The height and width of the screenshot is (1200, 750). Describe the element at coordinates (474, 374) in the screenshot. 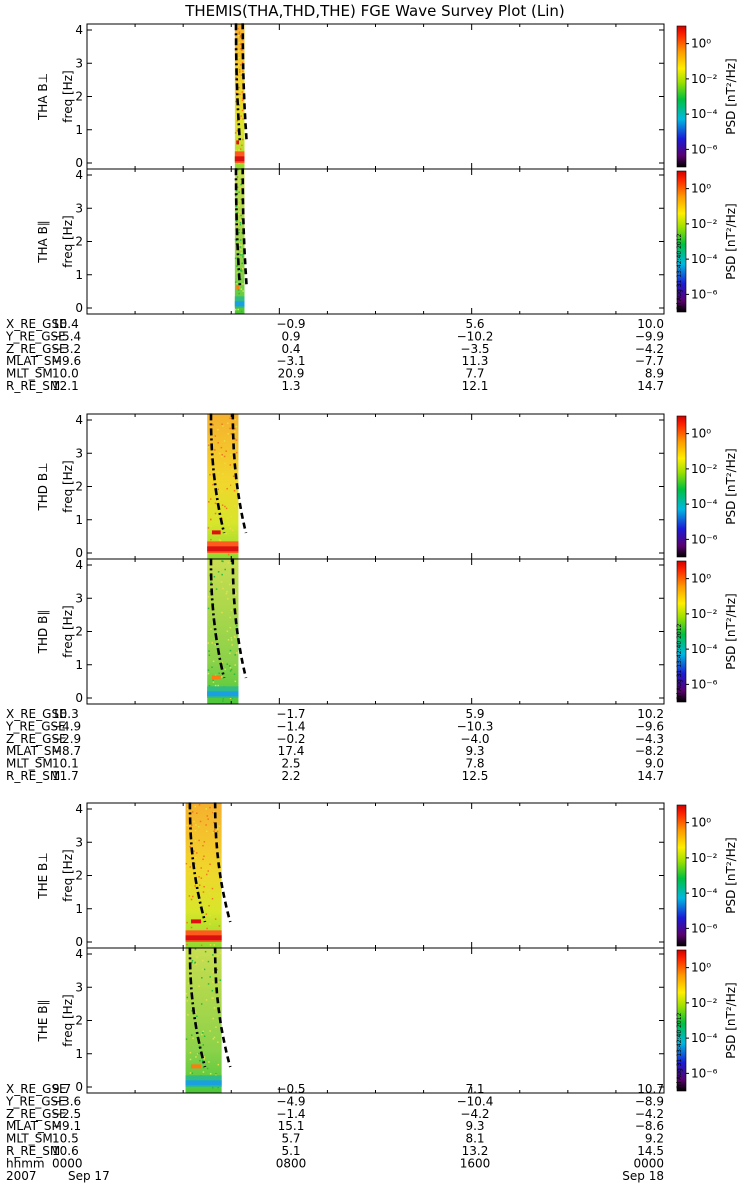

I see `ephemeris-value: 7.7` at that location.